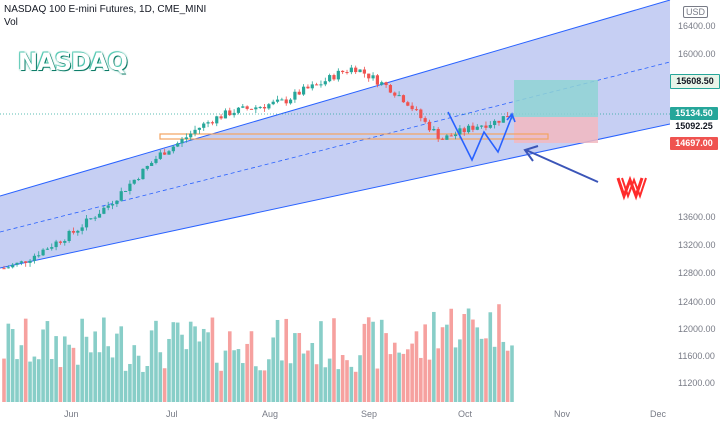 This screenshot has height=425, width=720. Describe the element at coordinates (480, 136) in the screenshot. I see `w-pattern-drawing` at that location.